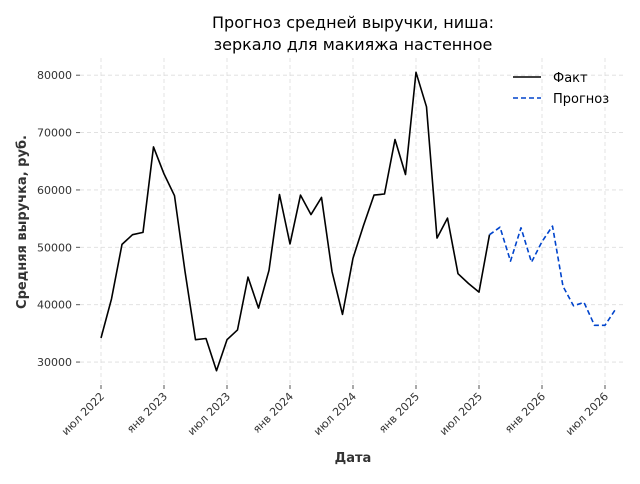 Image resolution: width=640 pixels, height=484 pixels. I want to click on y-axis-title: Средняя выручка, руб., so click(22, 222).